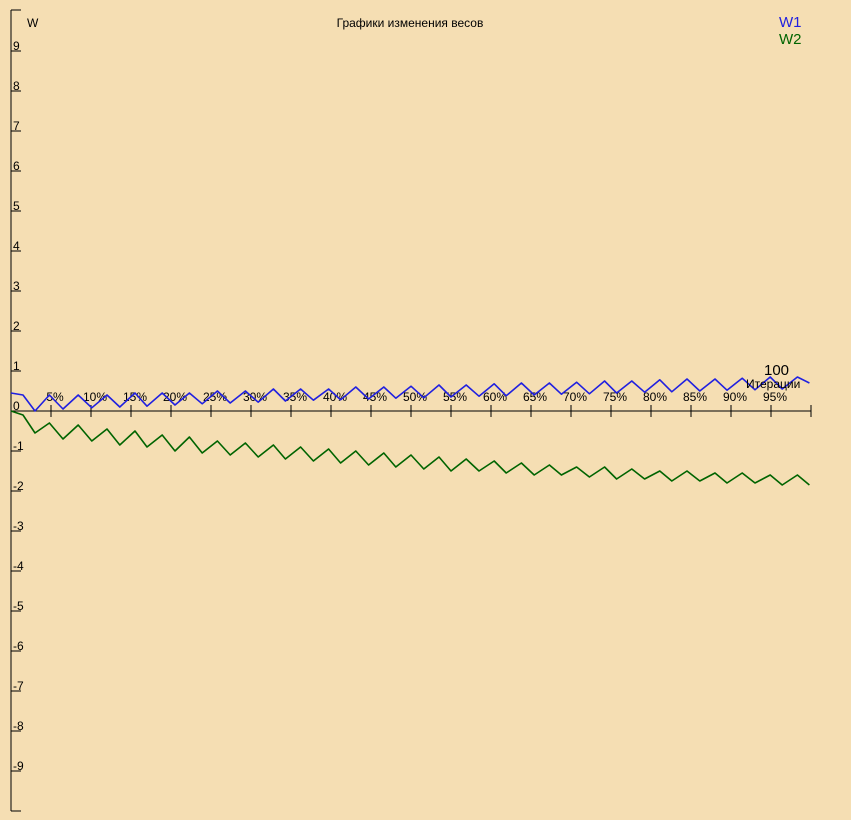 The height and width of the screenshot is (820, 851). I want to click on y-tick-label: -8, so click(18, 726).